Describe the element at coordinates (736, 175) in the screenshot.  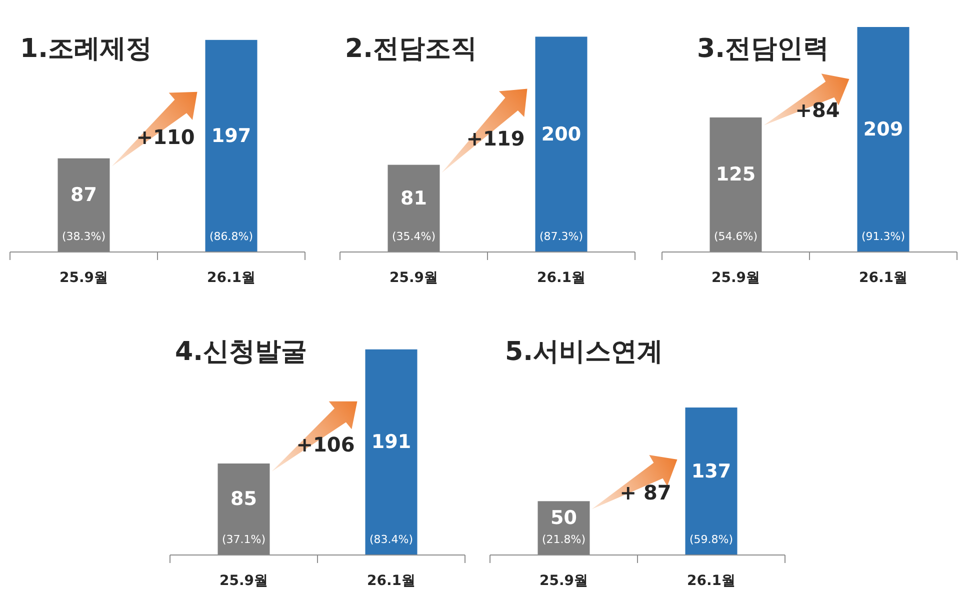
I see `data-label: 125` at that location.